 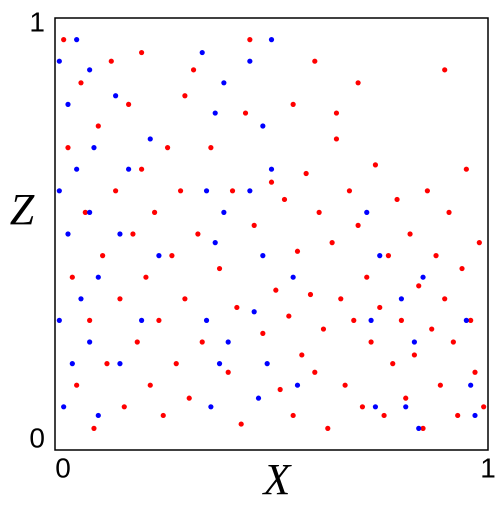 What do you see at coordinates (277, 479) in the screenshot?
I see `x-axis-label: X` at bounding box center [277, 479].